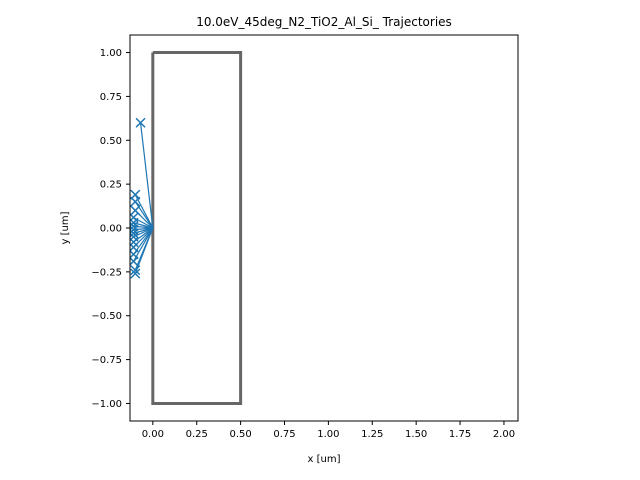 This screenshot has height=480, width=640. Describe the element at coordinates (111, 53) in the screenshot. I see `y-tick-label: 1.00` at that location.